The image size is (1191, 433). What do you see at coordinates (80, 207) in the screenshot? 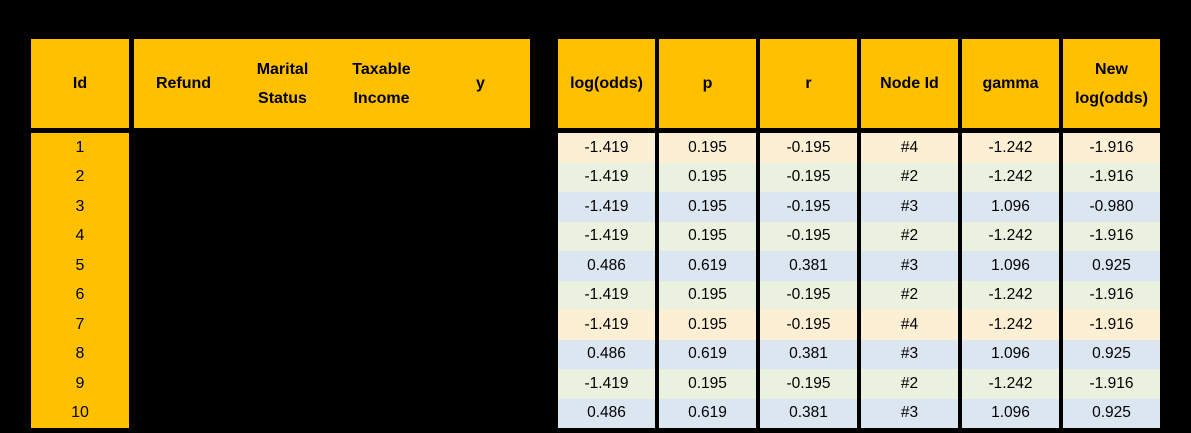
I see `id-cell: 3` at bounding box center [80, 207].